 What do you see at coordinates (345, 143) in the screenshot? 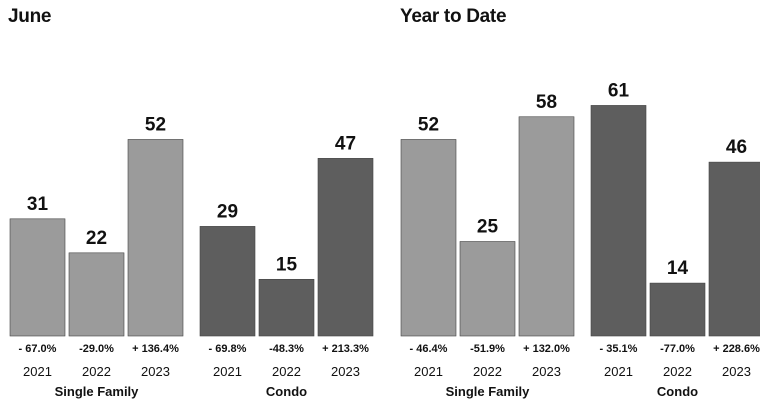
I see `bar-value-label: 47` at bounding box center [345, 143].